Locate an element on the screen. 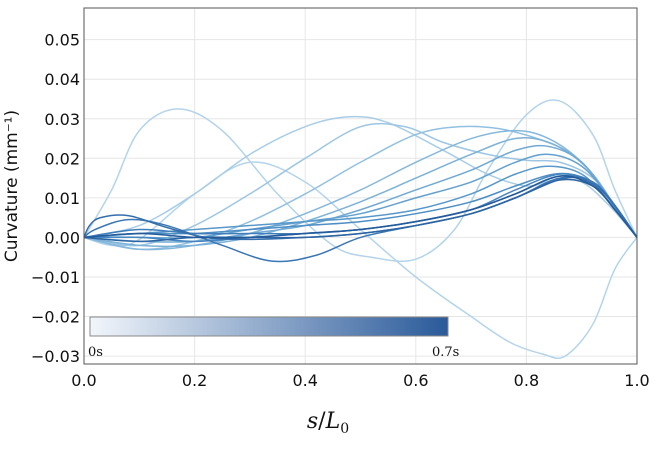  y-tick-label: 0.03 is located at coordinates (62, 119).